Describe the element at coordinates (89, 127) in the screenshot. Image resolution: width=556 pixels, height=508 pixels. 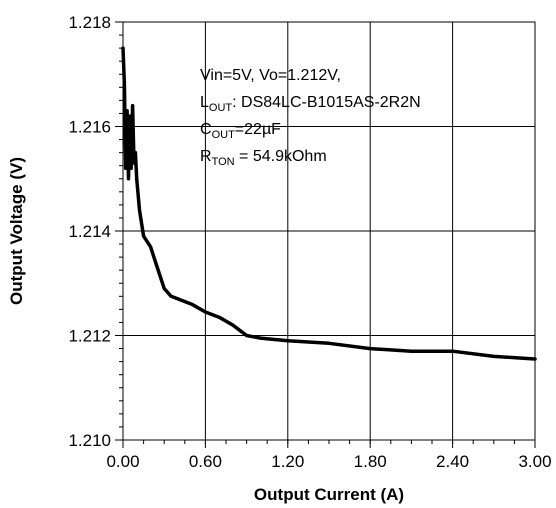
I see `y-tick-label: 1.216` at that location.